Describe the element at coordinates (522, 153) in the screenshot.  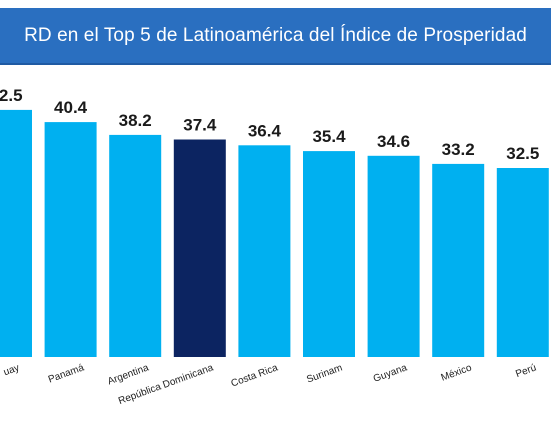
I see `value-label-9: 32.5` at that location.